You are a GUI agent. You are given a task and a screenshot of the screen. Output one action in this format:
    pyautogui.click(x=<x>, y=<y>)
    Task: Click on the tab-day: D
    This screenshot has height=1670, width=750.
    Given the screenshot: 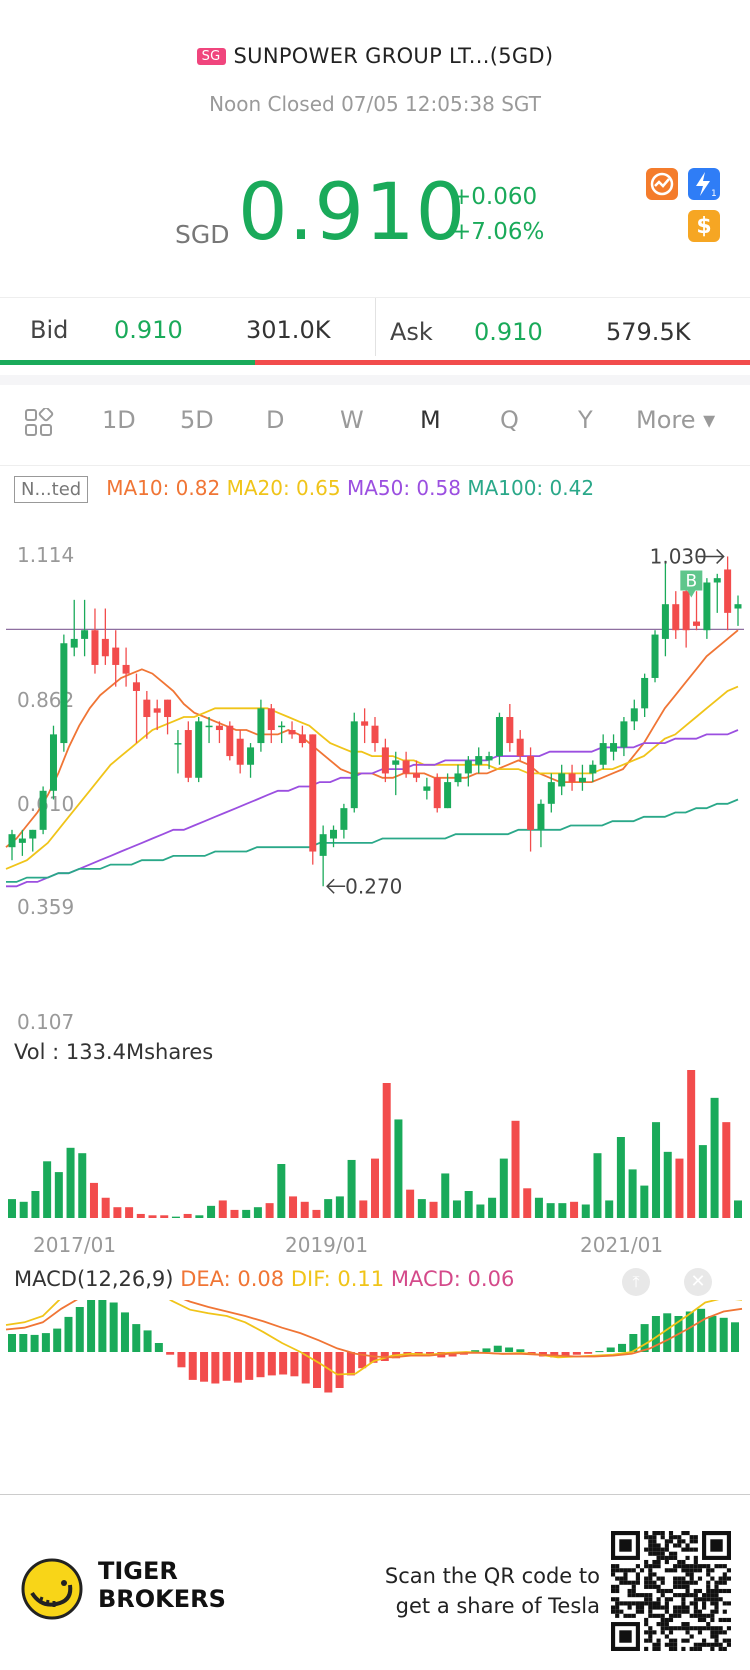 What is the action you would take?
    pyautogui.click(x=275, y=420)
    